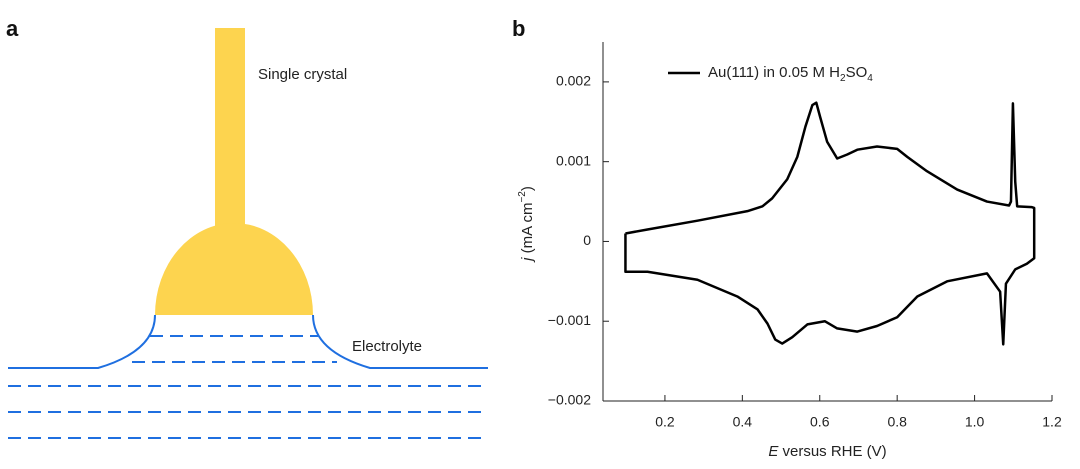  Describe the element at coordinates (82, 341) in the screenshot. I see `meniscus-left` at that location.